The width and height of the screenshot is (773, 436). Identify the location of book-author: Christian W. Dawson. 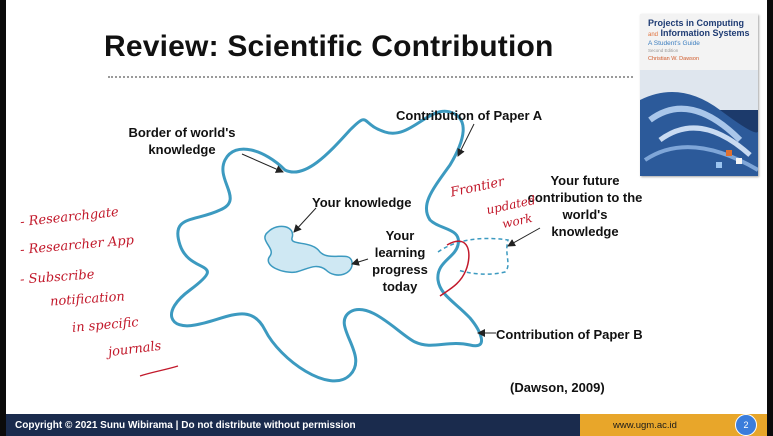
(674, 59).